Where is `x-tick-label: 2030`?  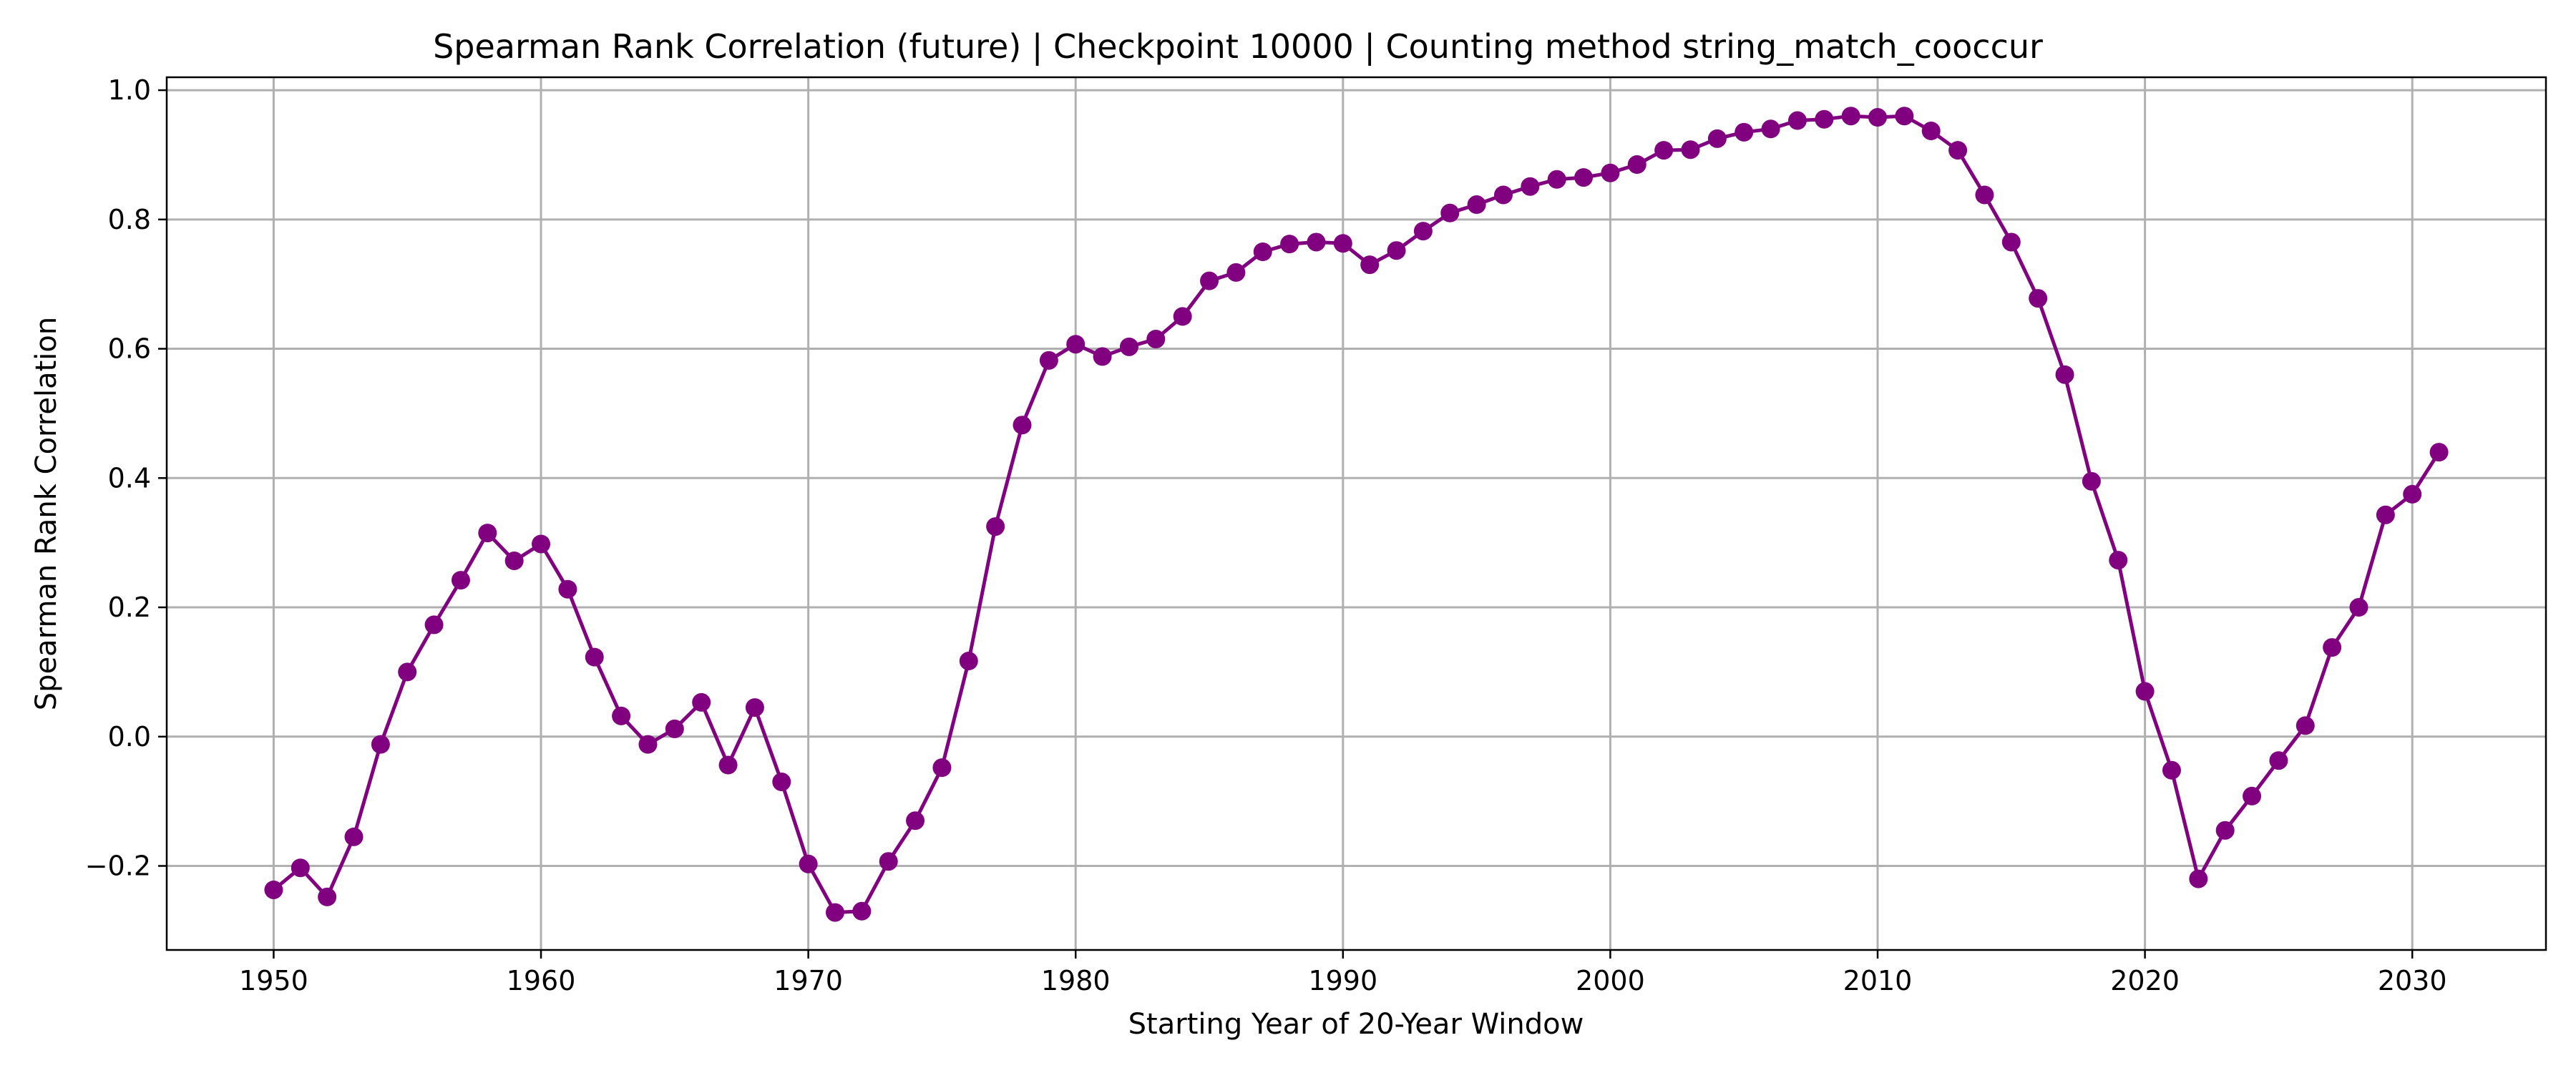 x-tick-label: 2030 is located at coordinates (2412, 980).